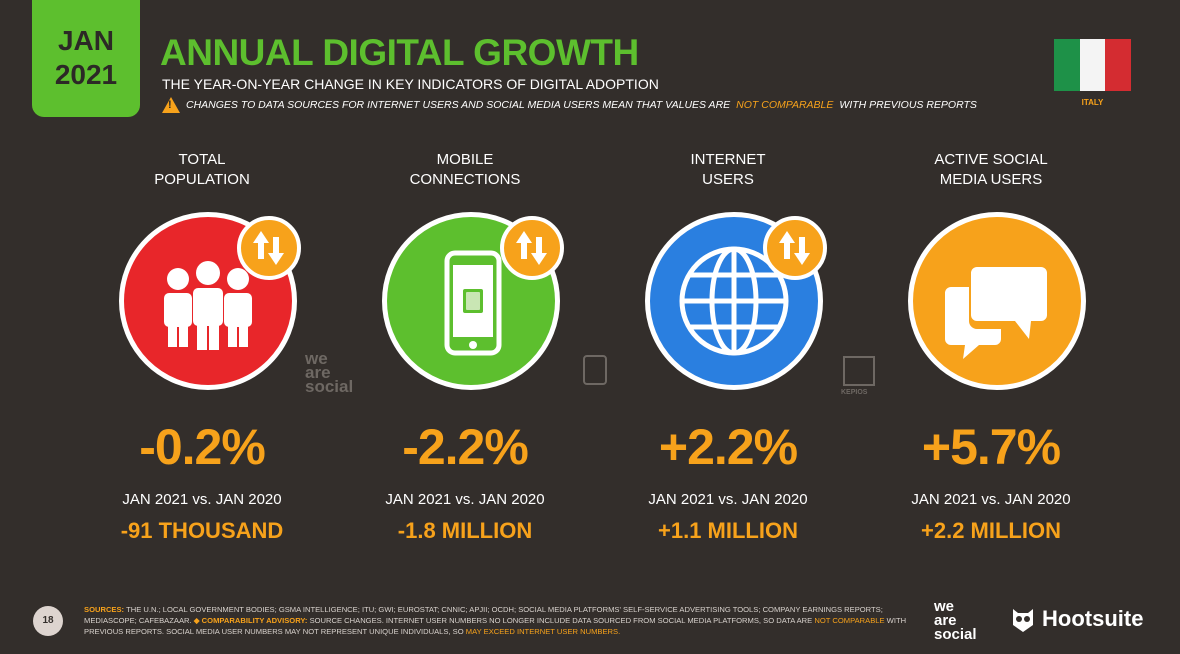 This screenshot has height=654, width=1180. Describe the element at coordinates (1023, 620) in the screenshot. I see `hootsuite-owl-icon` at that location.